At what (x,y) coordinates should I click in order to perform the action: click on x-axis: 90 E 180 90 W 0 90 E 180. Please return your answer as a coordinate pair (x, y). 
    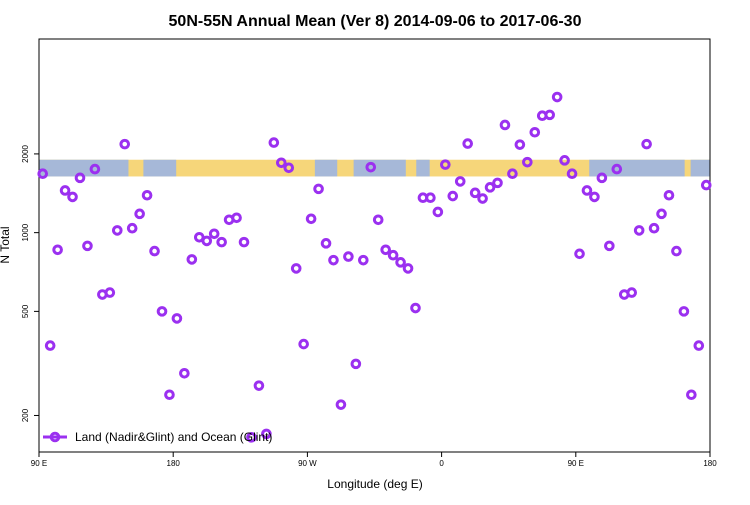
    Looking at the image, I should click on (374, 460).